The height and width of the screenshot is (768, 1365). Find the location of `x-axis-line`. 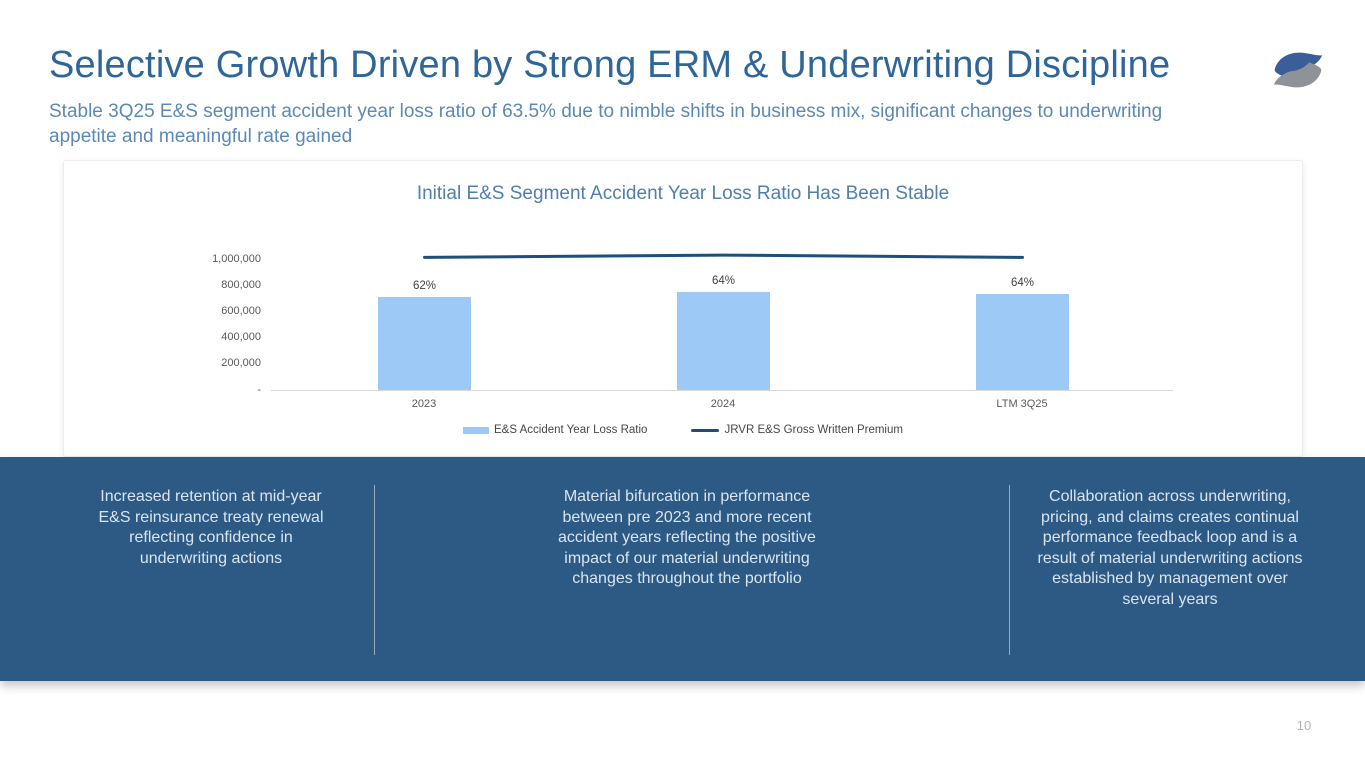

x-axis-line is located at coordinates (722, 390).